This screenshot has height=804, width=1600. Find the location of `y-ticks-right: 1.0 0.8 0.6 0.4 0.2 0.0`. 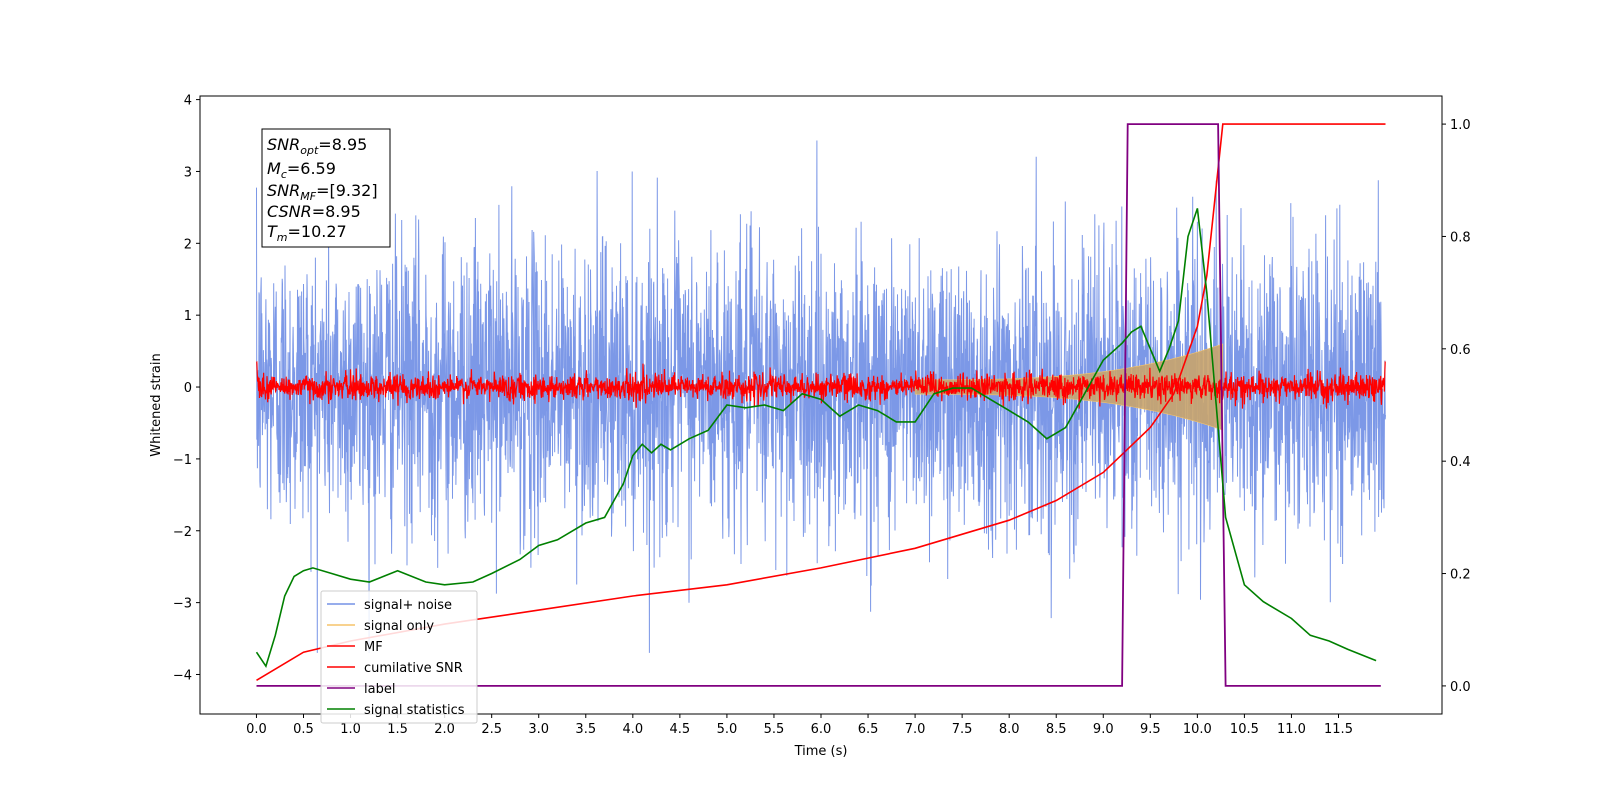

y-ticks-right: 1.0 0.8 0.6 0.4 0.2 0.0 is located at coordinates (1456, 406).